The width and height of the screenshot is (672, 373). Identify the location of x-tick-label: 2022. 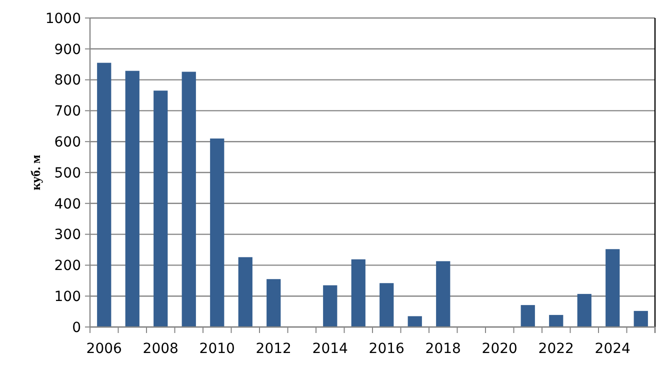
(556, 349).